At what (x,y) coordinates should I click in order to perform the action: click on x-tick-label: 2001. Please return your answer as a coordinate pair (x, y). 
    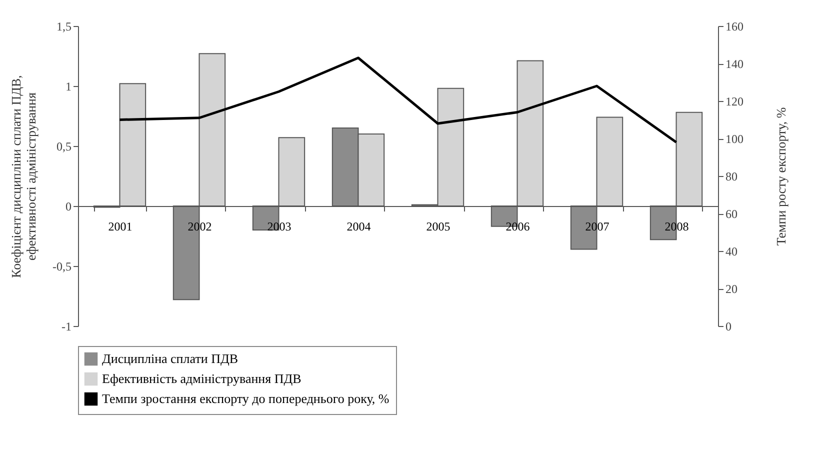
    Looking at the image, I should click on (120, 227).